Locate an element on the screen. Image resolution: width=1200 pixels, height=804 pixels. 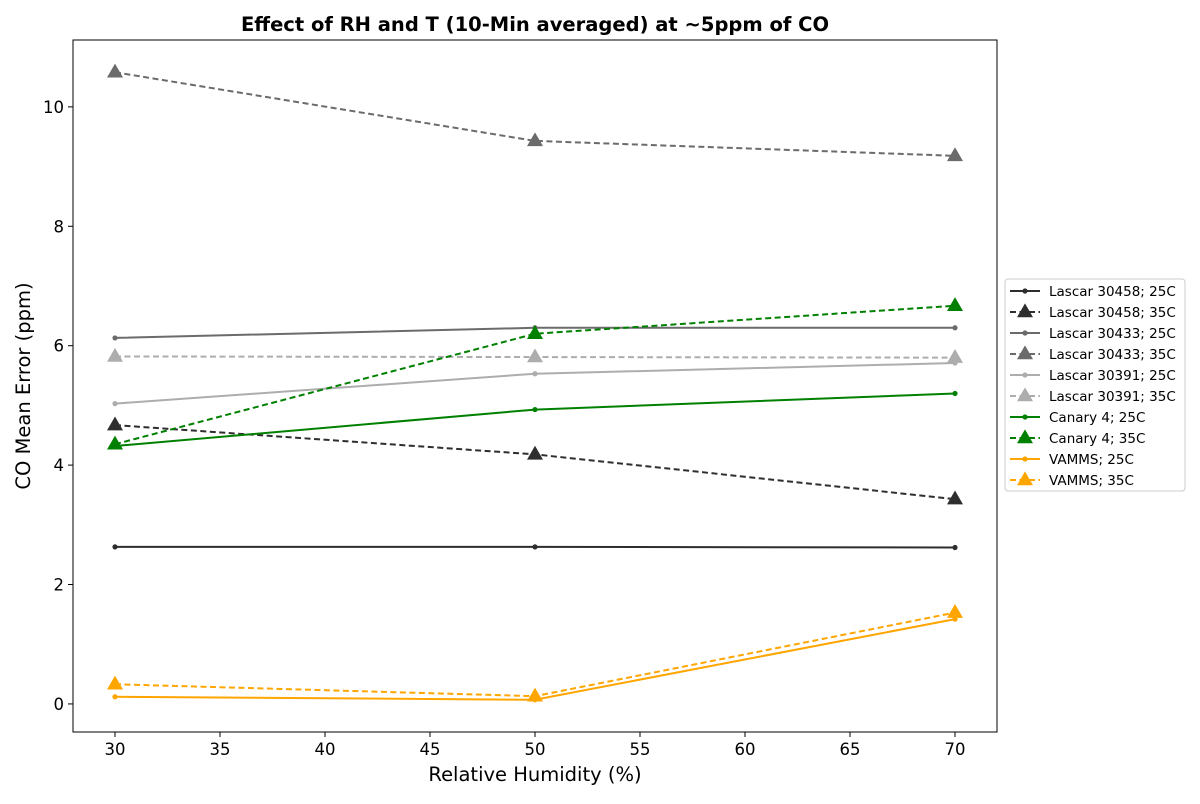
x-tick-label: 40 is located at coordinates (325, 749).